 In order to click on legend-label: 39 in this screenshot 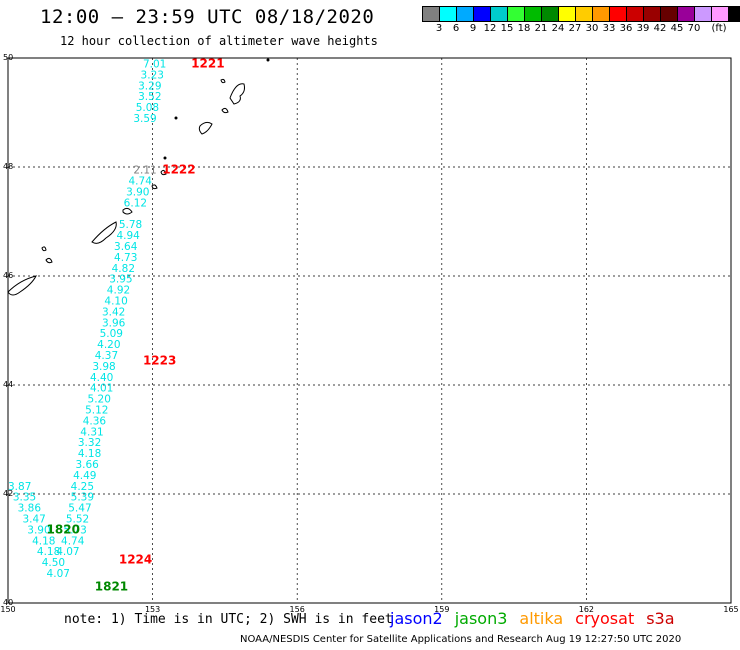, I will do `click(643, 28)`.